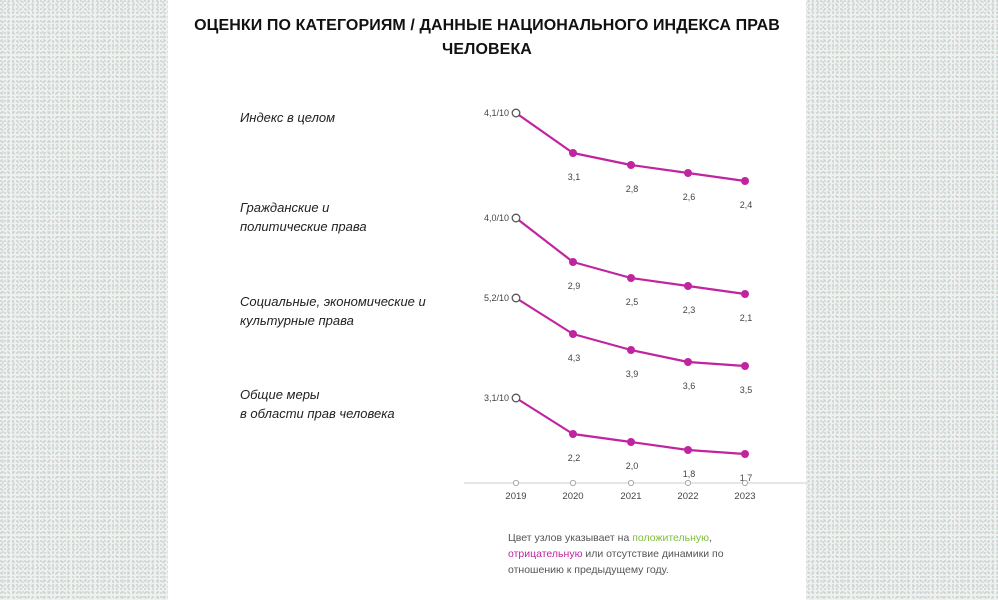 The height and width of the screenshot is (600, 998). What do you see at coordinates (671, 538) in the screenshot?
I see `note-positive: положительную` at bounding box center [671, 538].